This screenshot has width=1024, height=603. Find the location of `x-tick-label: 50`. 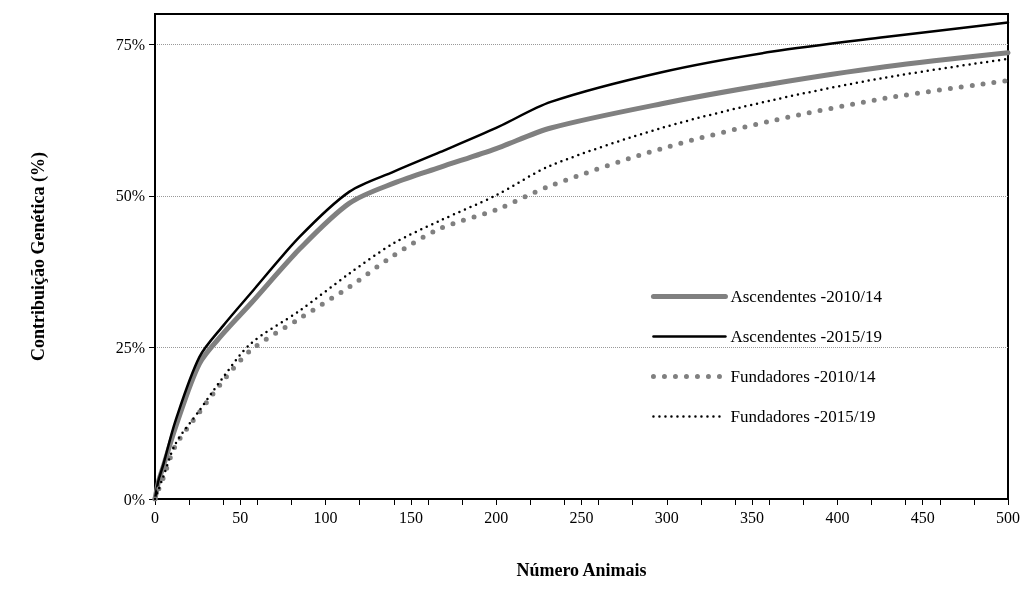

x-tick-label: 50 is located at coordinates (240, 517).